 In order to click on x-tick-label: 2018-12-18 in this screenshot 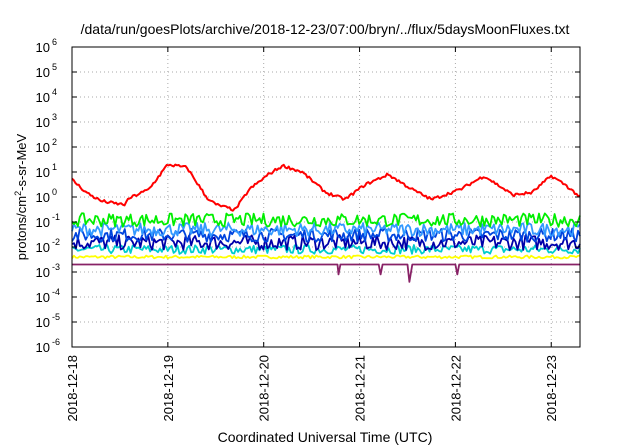, I will do `click(72, 388)`.